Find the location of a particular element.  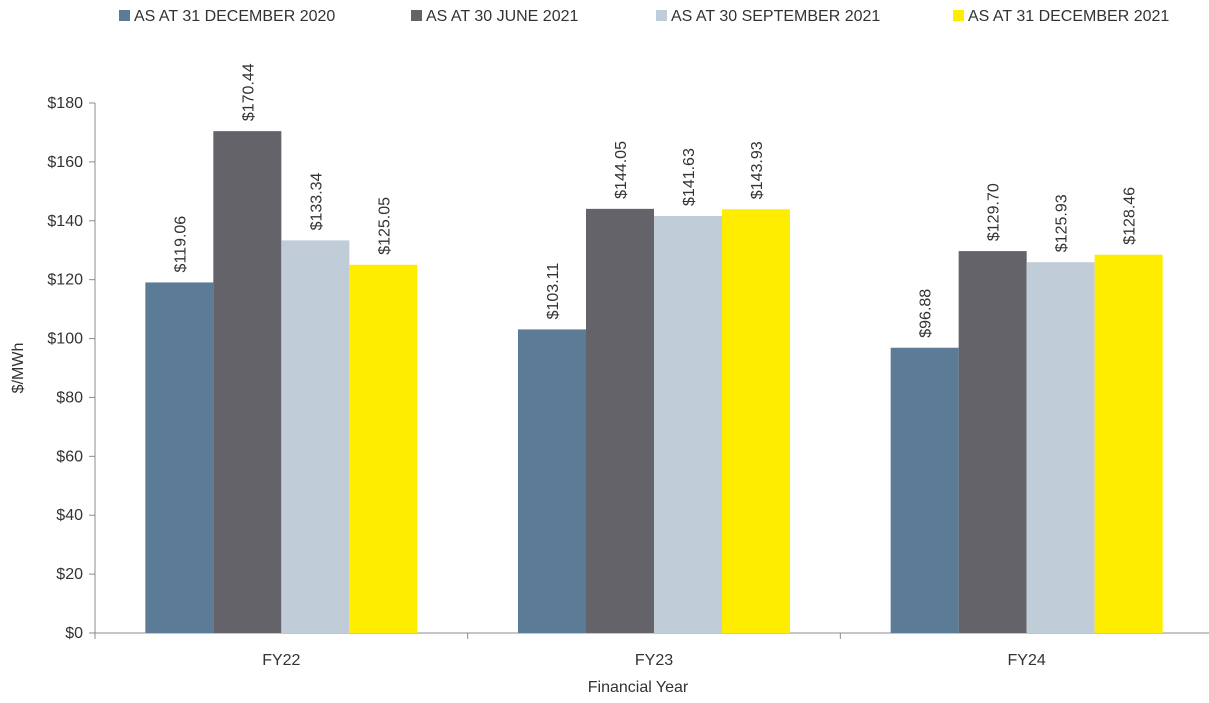

data-label: $143.93 is located at coordinates (757, 170).